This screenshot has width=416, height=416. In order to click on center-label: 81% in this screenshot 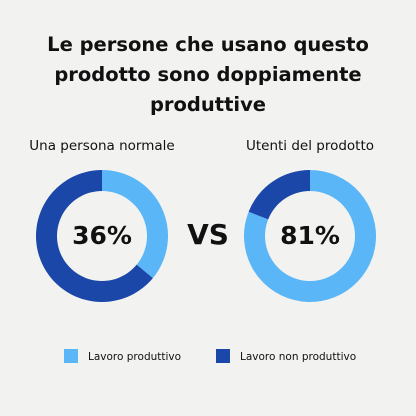, I will do `click(310, 235)`.